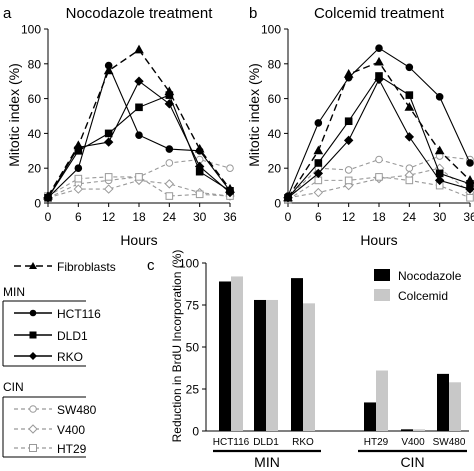  Describe the element at coordinates (14, 114) in the screenshot. I see `panel-a-ylabel: Mitotic index (%)` at that location.